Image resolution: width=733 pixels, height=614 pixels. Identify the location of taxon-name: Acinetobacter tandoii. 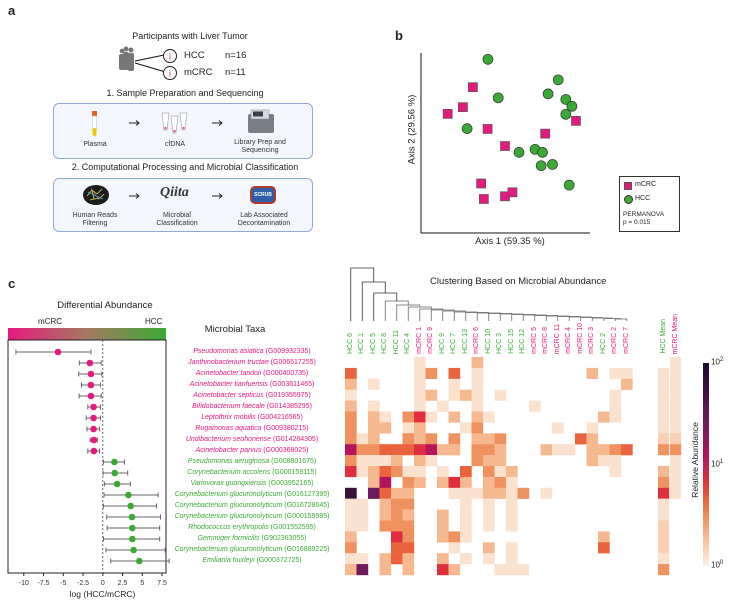
(228, 373).